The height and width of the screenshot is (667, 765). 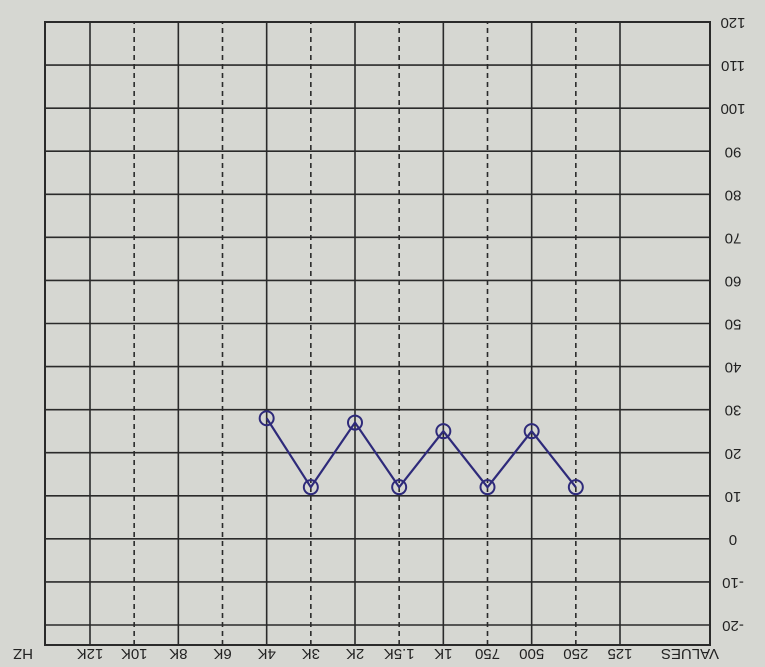 I want to click on y-tick-label: 90, so click(x=733, y=151).